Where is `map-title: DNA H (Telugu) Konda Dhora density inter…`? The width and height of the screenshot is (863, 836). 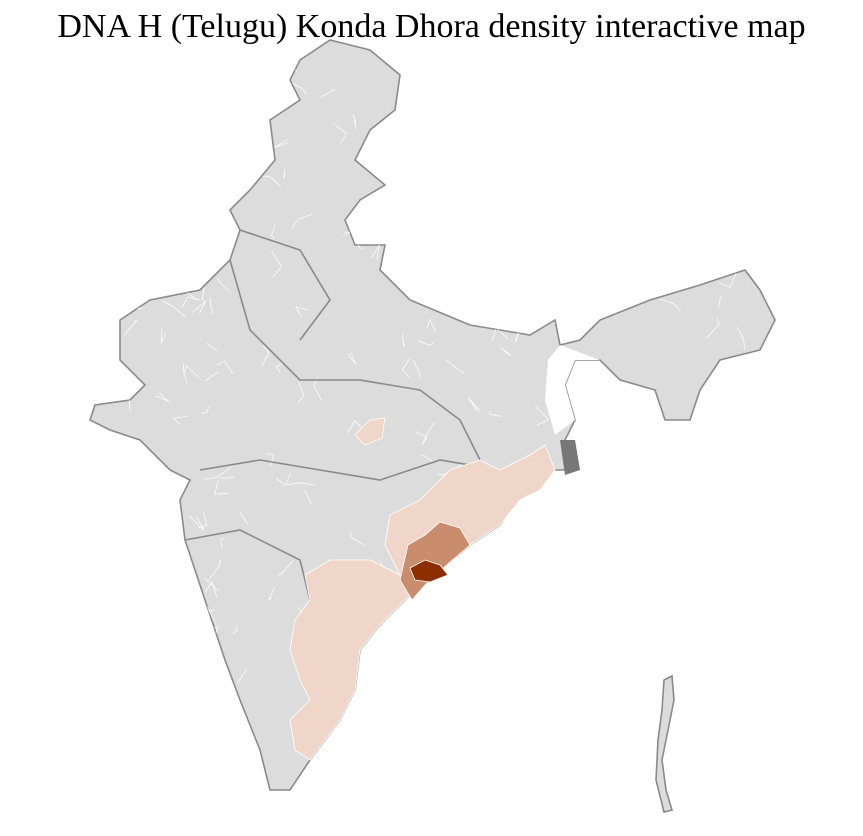 map-title: DNA H (Telugu) Konda Dhora density inter… is located at coordinates (431, 26).